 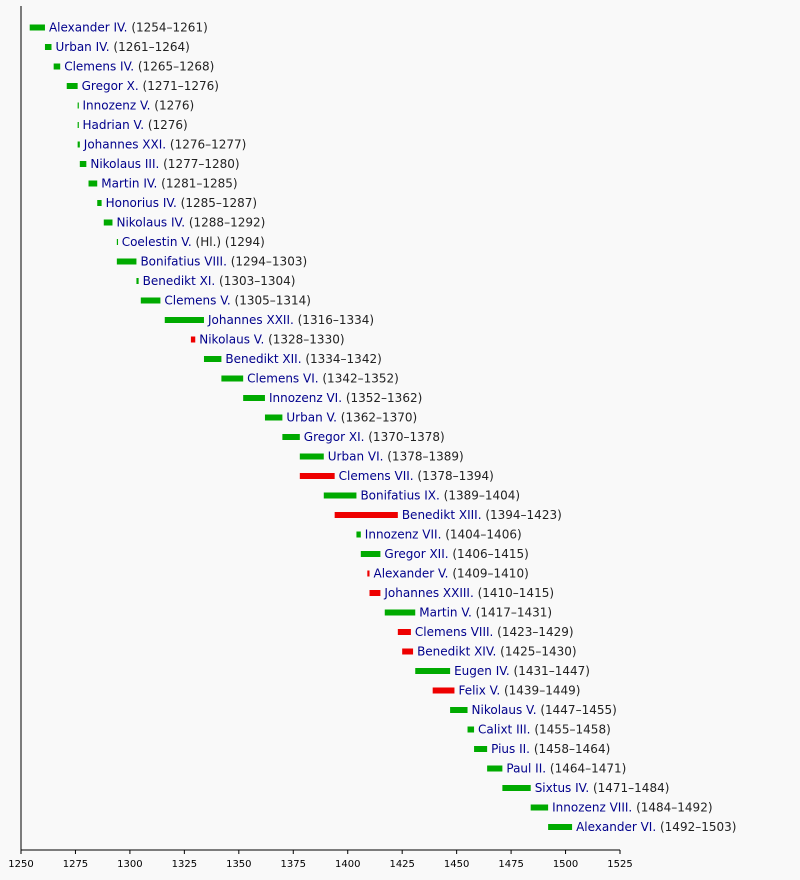 What do you see at coordinates (376, 476) in the screenshot?
I see `pope-name: Clemens VII.` at bounding box center [376, 476].